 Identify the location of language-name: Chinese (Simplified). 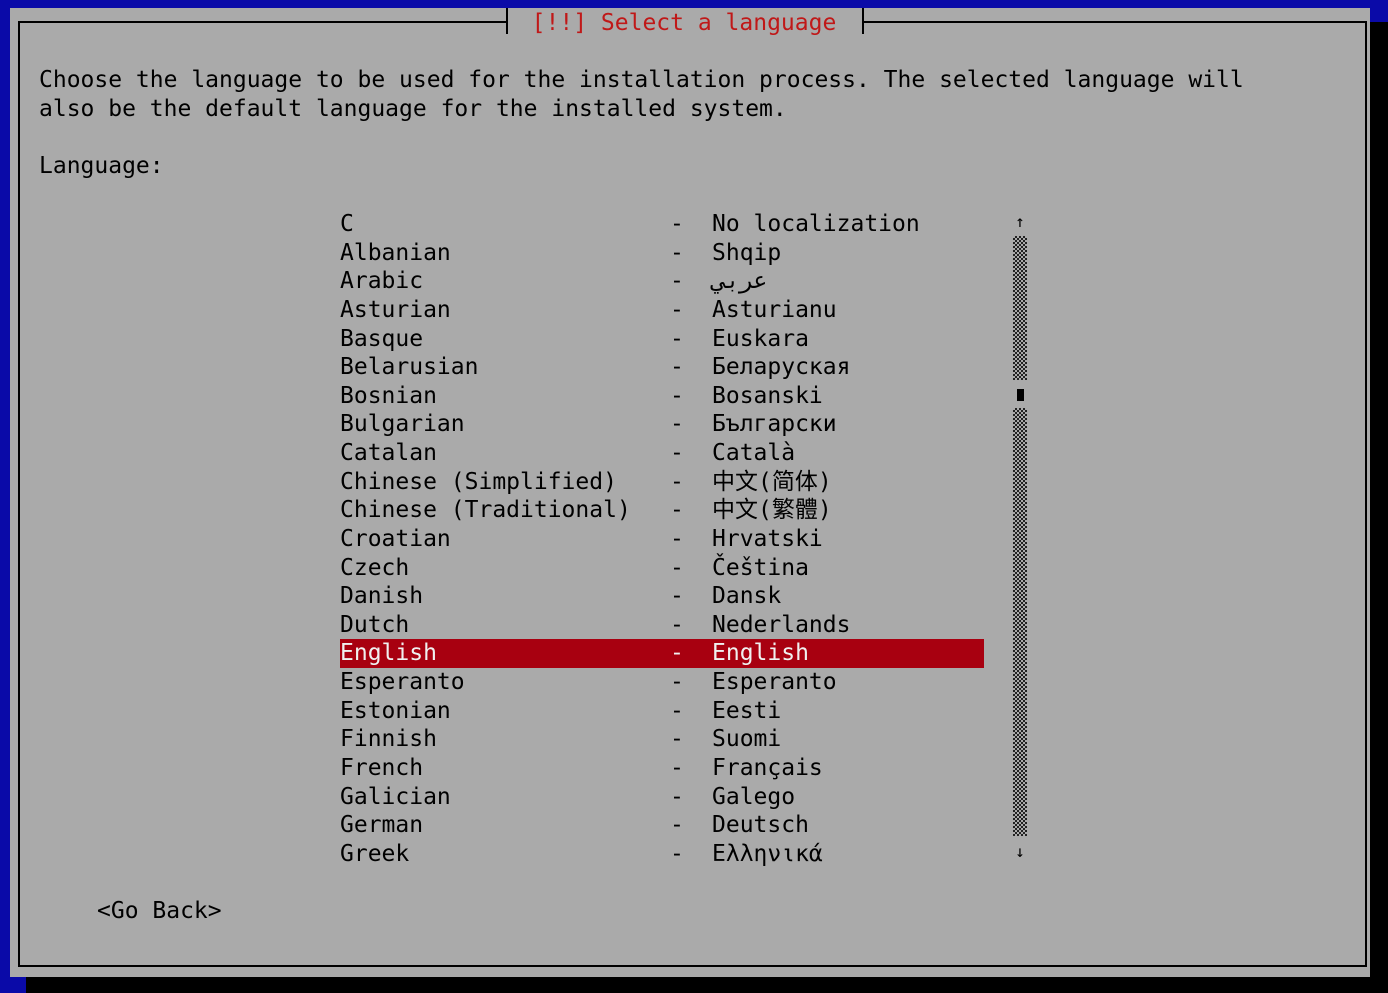
(478, 481).